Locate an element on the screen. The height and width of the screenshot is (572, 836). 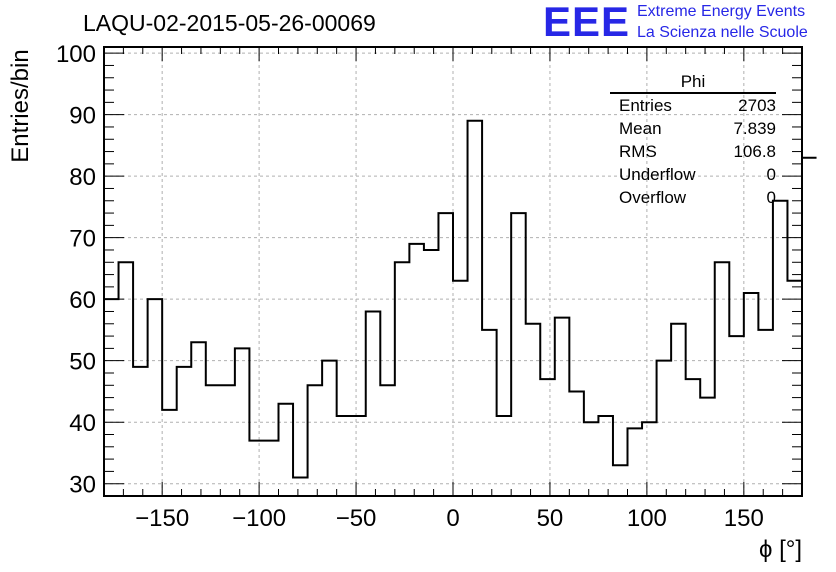
org-name-line2: La Scienza nelle Scuole is located at coordinates (722, 32).